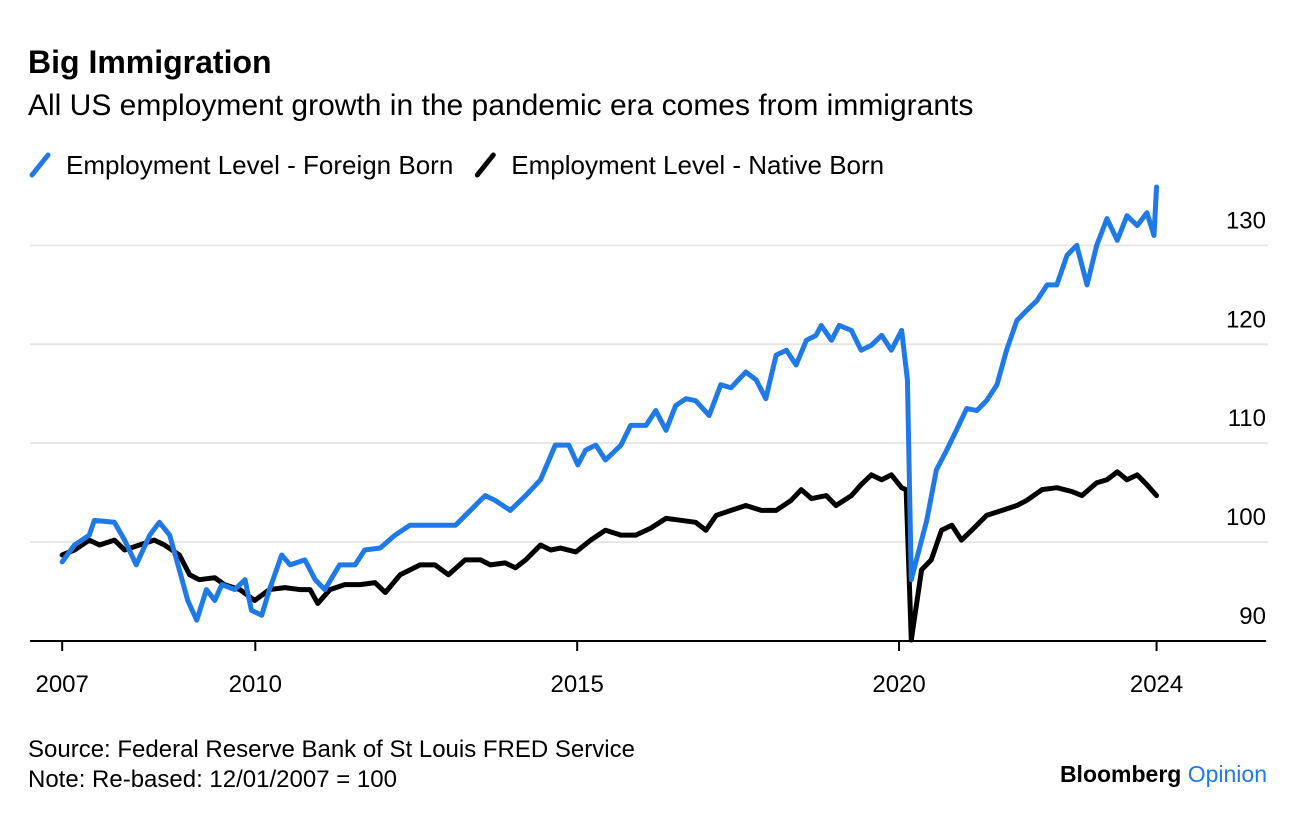 The height and width of the screenshot is (818, 1296). Describe the element at coordinates (898, 684) in the screenshot. I see `x-tick-label: 2020` at that location.